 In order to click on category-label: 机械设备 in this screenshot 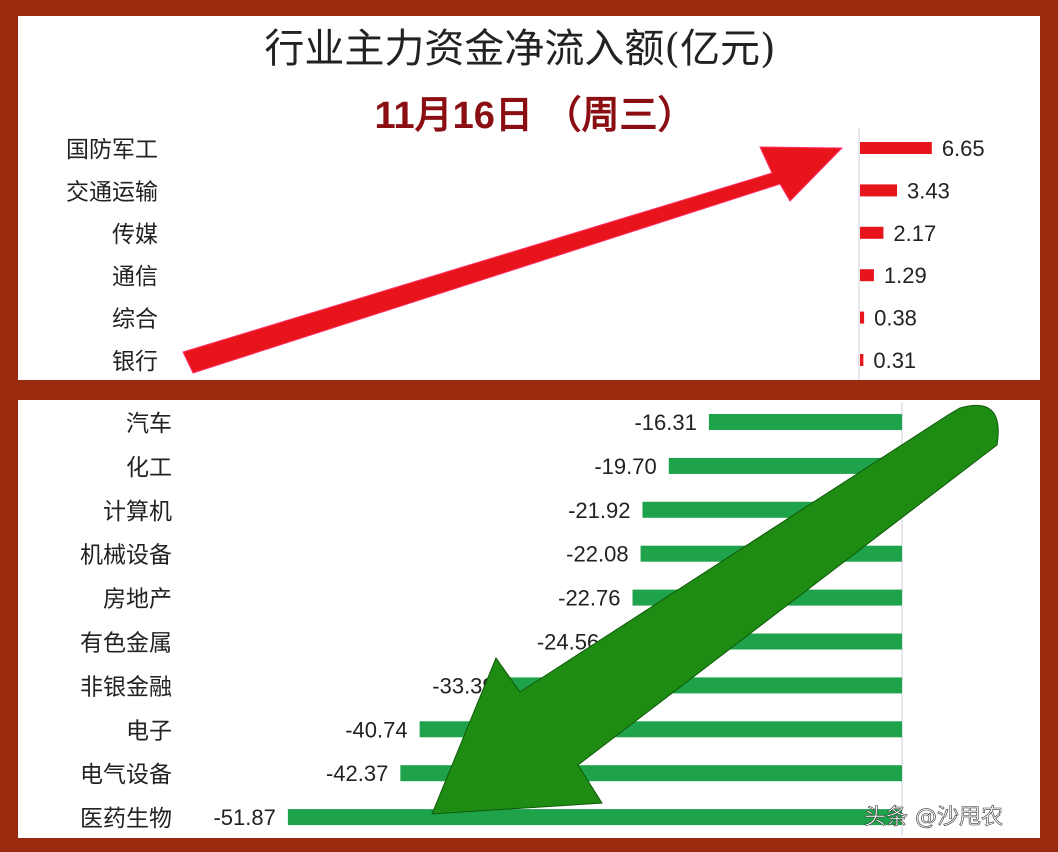, I will do `click(126, 556)`.